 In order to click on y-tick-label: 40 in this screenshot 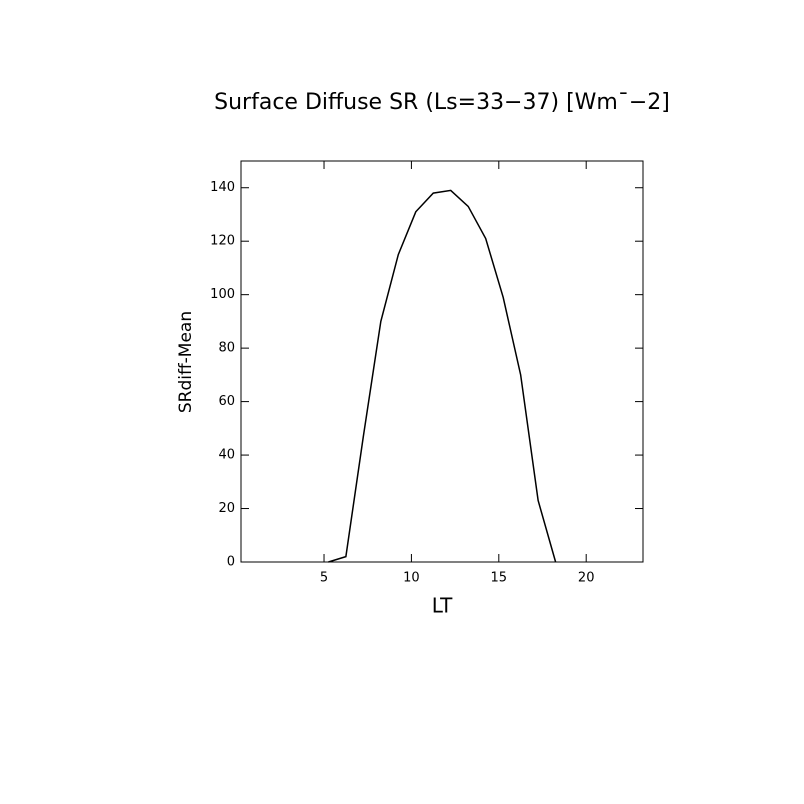, I will do `click(226, 455)`.